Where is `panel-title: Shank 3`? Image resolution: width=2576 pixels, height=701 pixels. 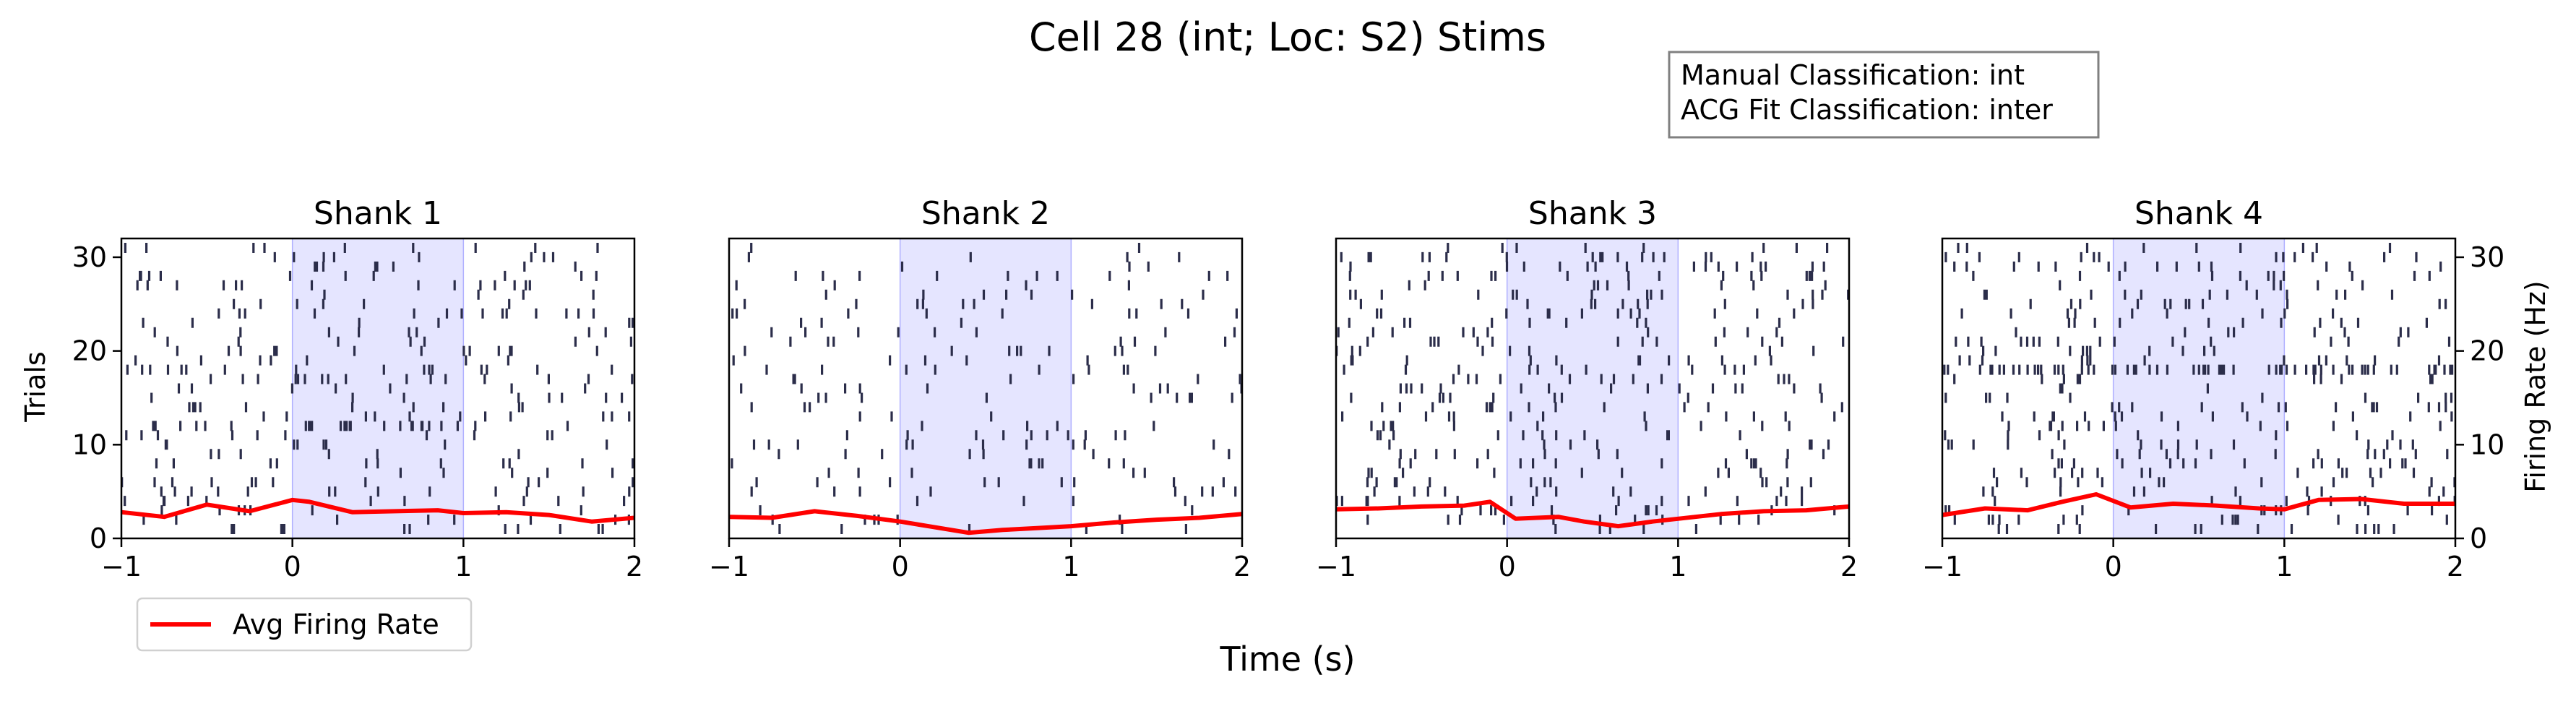 panel-title: Shank 3 is located at coordinates (1592, 213).